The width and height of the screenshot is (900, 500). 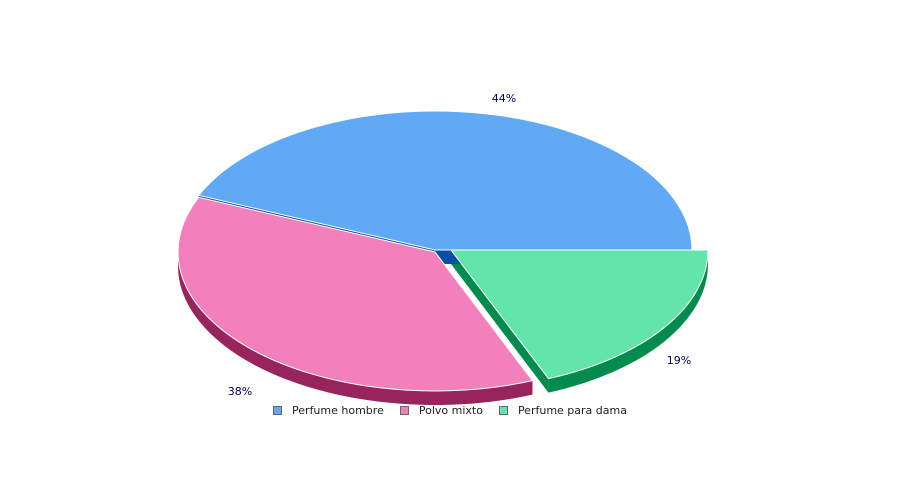 What do you see at coordinates (679, 360) in the screenshot?
I see `pie-label-perfume-para-dama: 19%` at bounding box center [679, 360].